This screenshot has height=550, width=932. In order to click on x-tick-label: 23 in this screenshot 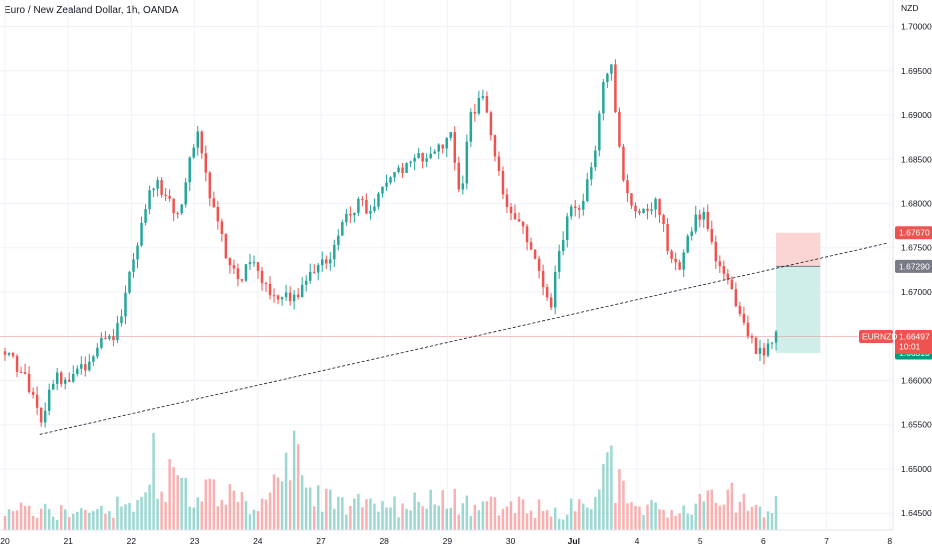, I will do `click(195, 541)`.